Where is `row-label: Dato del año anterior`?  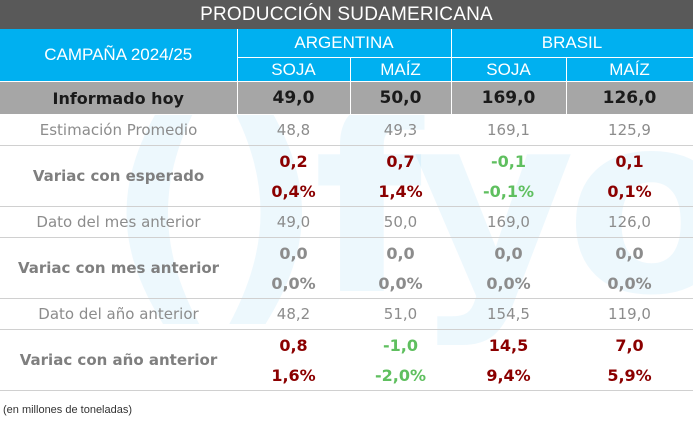 row-label: Dato del año anterior is located at coordinates (118, 314).